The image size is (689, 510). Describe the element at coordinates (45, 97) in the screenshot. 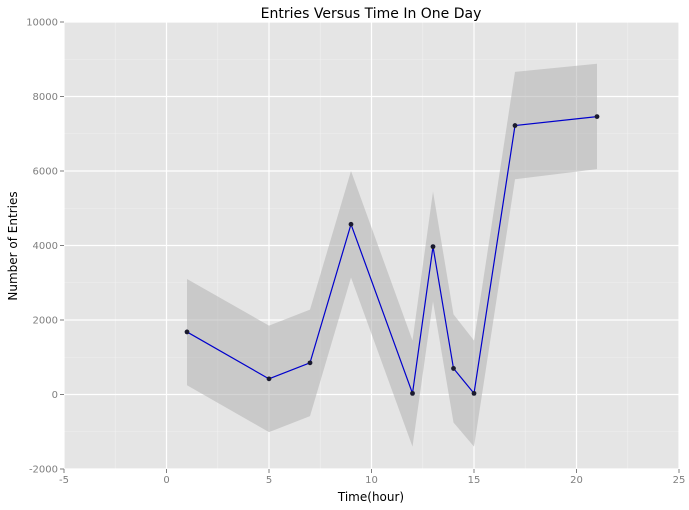

I see `y-tick-label: 8000` at that location.